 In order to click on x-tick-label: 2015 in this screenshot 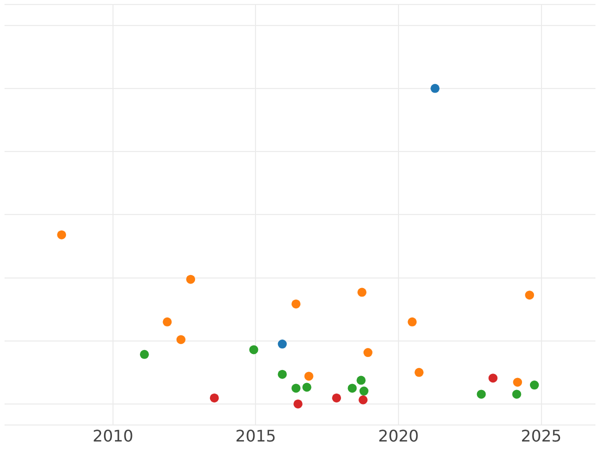, I will do `click(255, 436)`.